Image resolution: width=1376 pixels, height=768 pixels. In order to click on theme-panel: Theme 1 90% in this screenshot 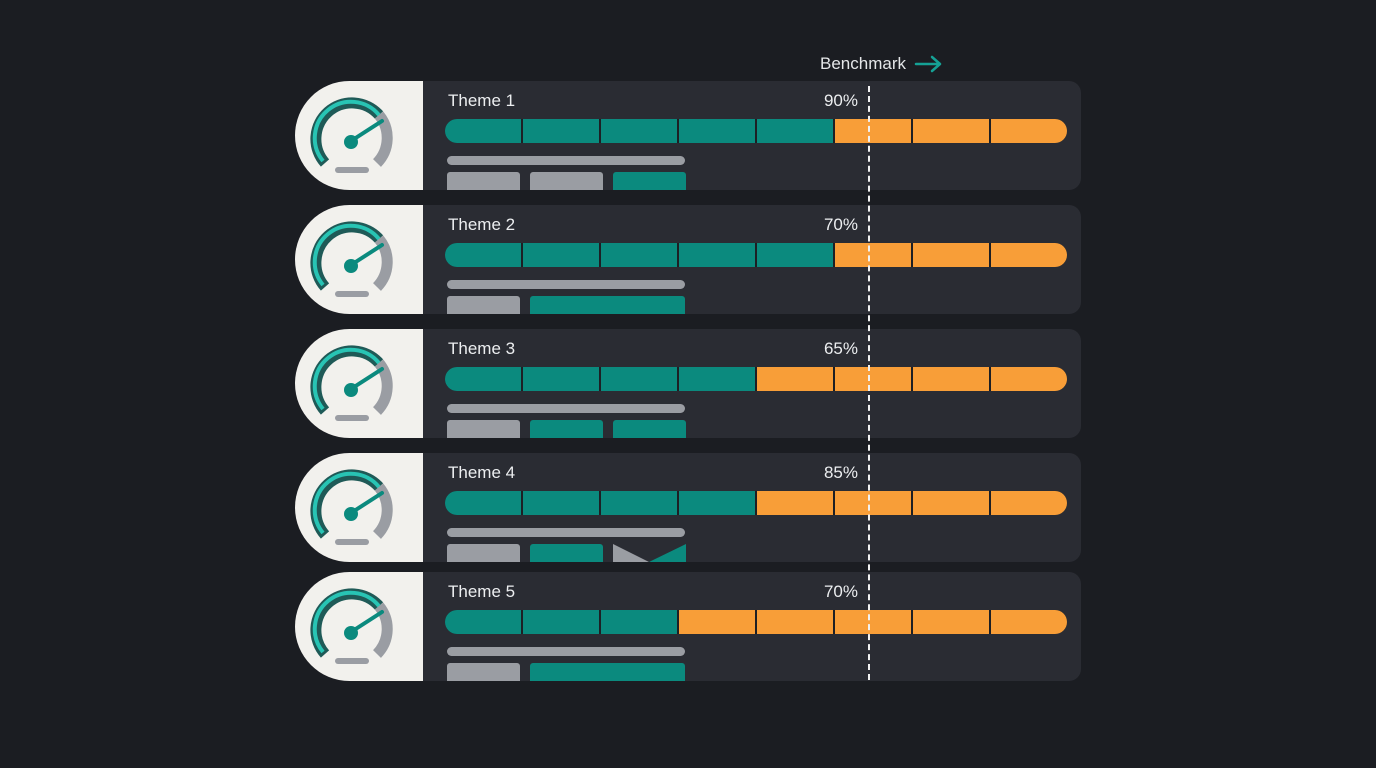, I will do `click(752, 135)`.